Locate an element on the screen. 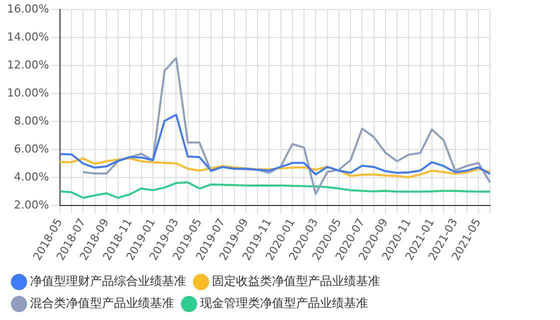 The width and height of the screenshot is (560, 320). legend-label: 净值型理财产品综合业绩基准 is located at coordinates (108, 281).